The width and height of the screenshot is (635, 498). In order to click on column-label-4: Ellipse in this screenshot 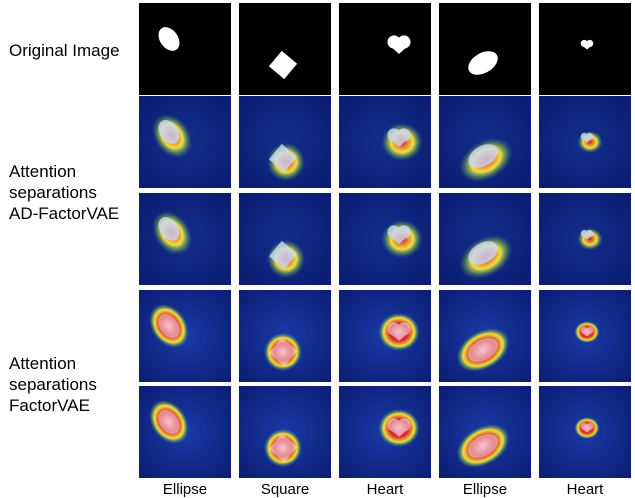, I will do `click(485, 489)`.